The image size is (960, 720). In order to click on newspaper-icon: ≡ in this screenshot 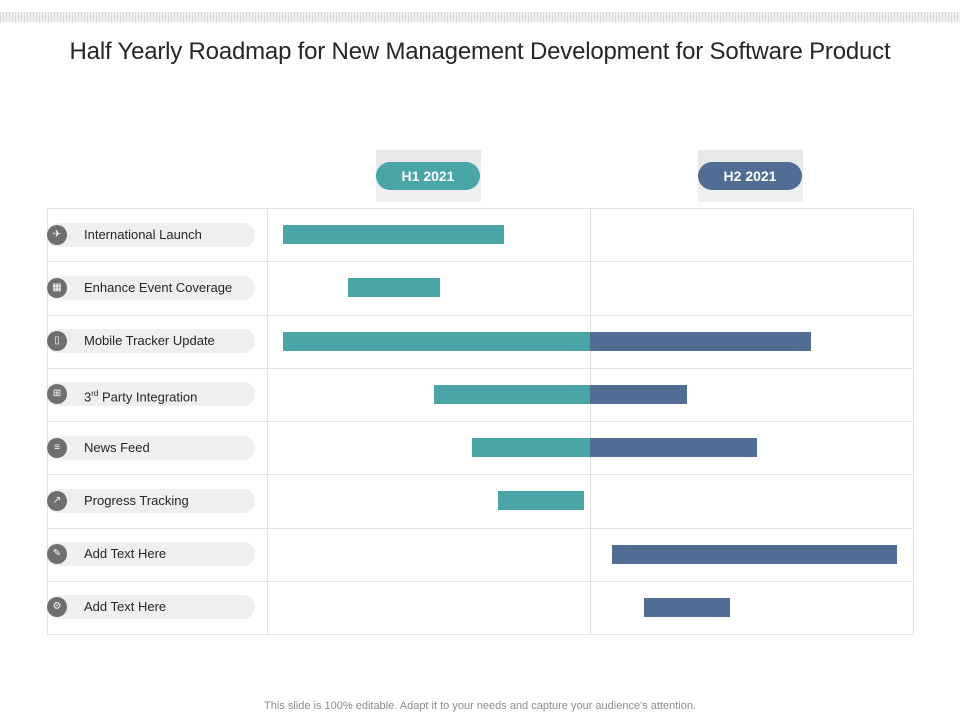, I will do `click(57, 448)`.